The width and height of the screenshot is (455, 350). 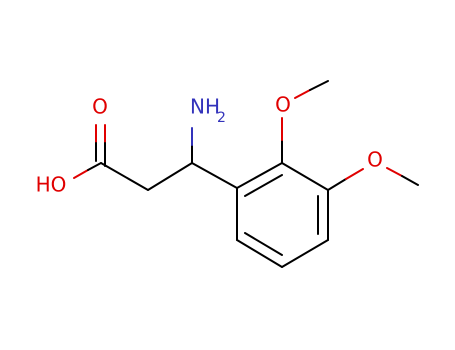 I want to click on atom-label: HO, so click(x=51, y=185).